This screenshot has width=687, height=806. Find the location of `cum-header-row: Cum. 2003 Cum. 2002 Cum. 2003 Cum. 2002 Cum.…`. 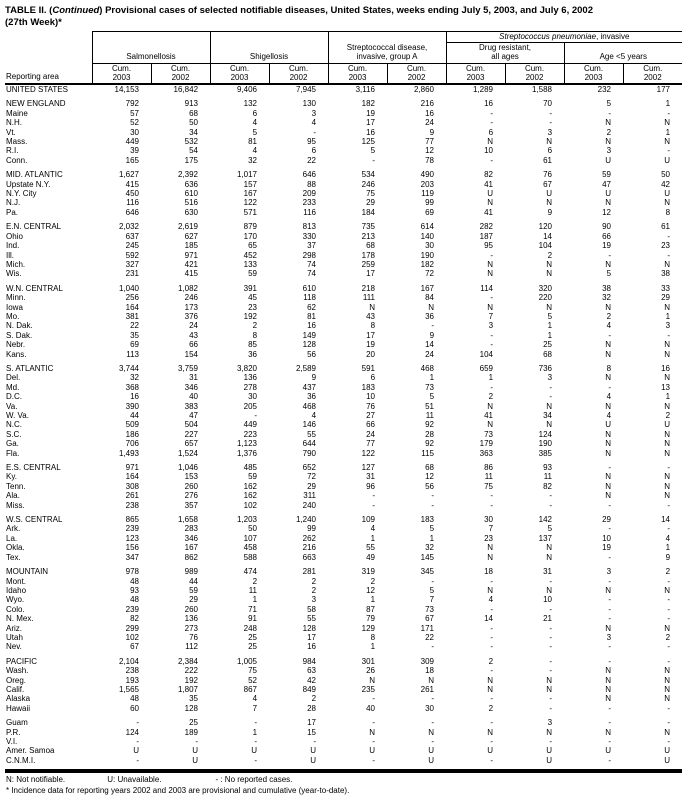

cum-header-row: Cum. 2003 Cum. 2002 Cum. 2003 Cum. 2002 Cum.… is located at coordinates (344, 74).